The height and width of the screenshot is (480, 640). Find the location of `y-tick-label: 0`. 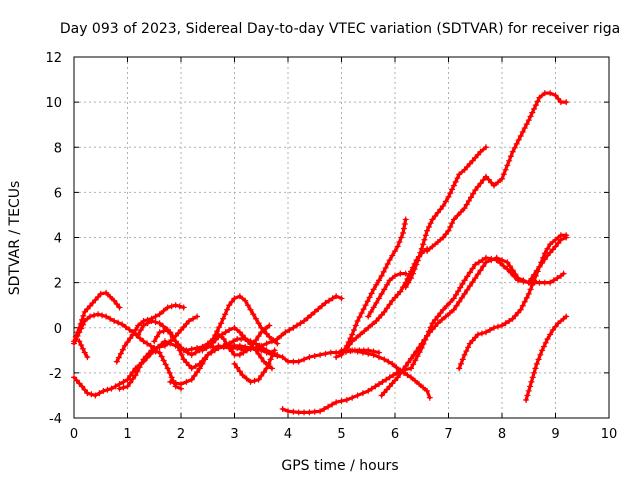

y-tick-label: 0 is located at coordinates (58, 329).